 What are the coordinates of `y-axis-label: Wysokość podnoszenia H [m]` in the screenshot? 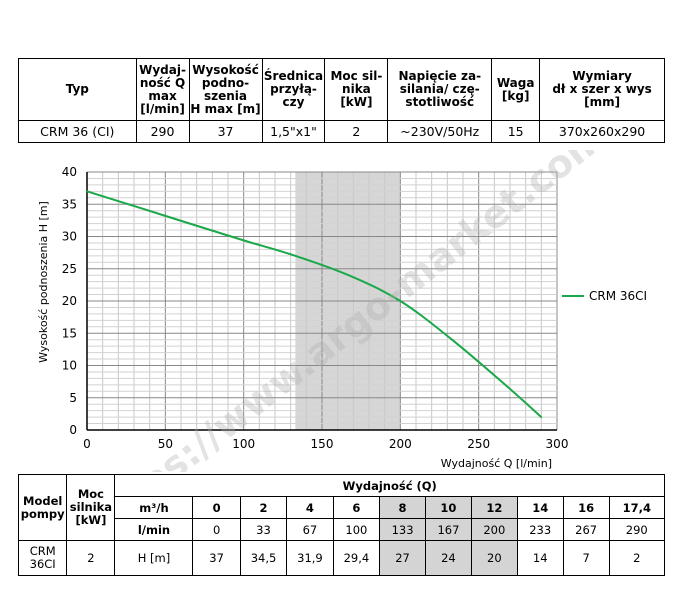 It's located at (43, 282).